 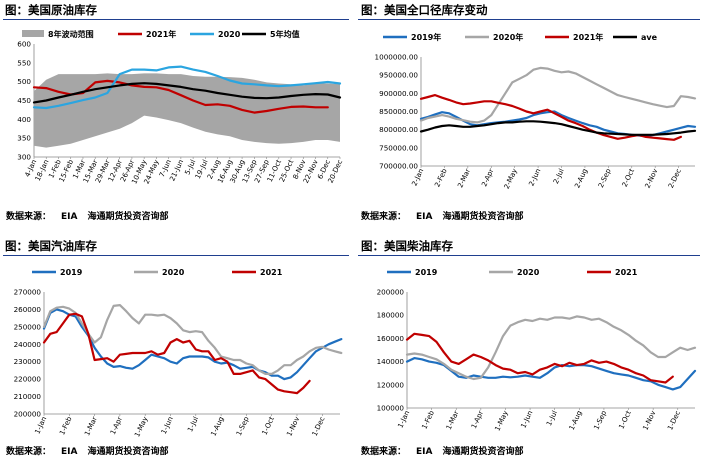 What do you see at coordinates (398, 93) in the screenshot?
I see `y-tick-label: 900000.00` at bounding box center [398, 93].